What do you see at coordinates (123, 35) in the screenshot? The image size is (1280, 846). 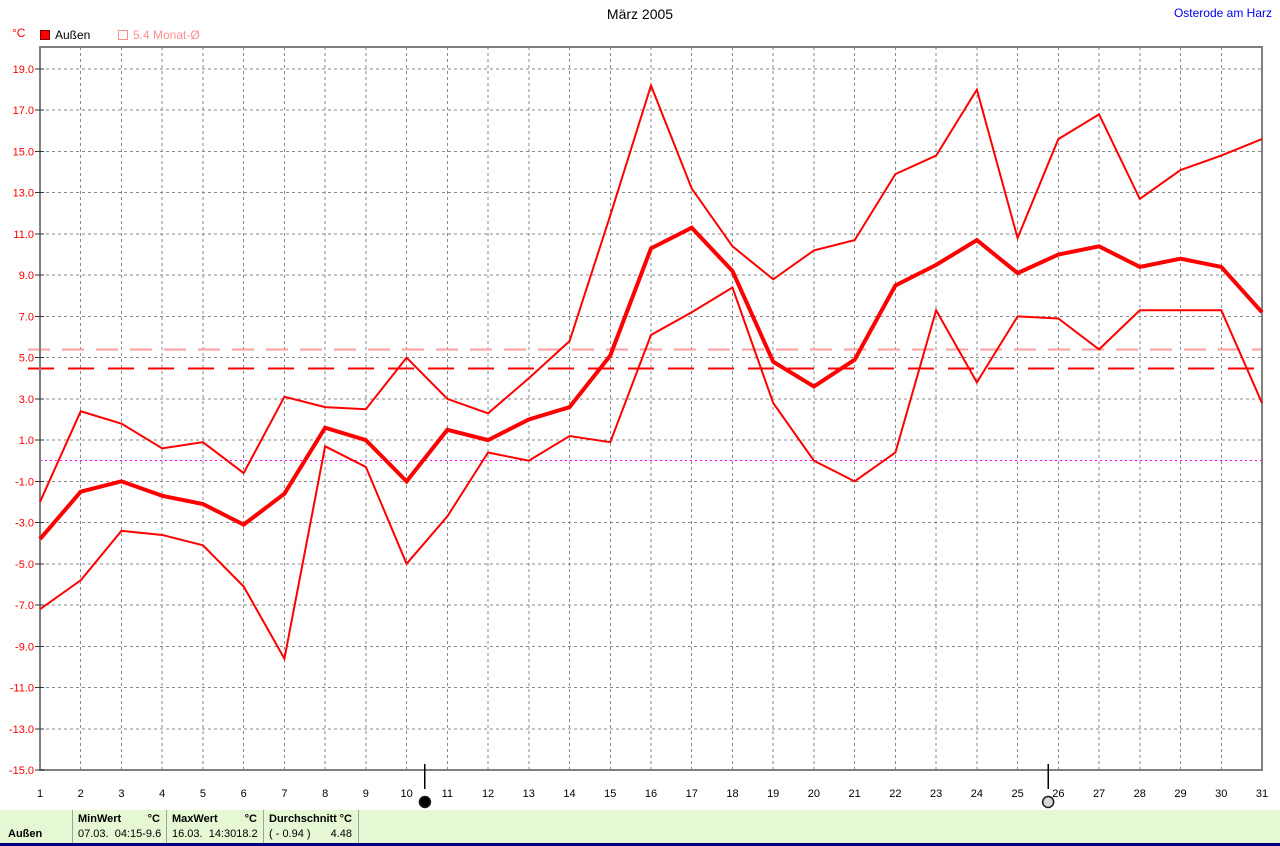 I see `open-square-icon` at bounding box center [123, 35].